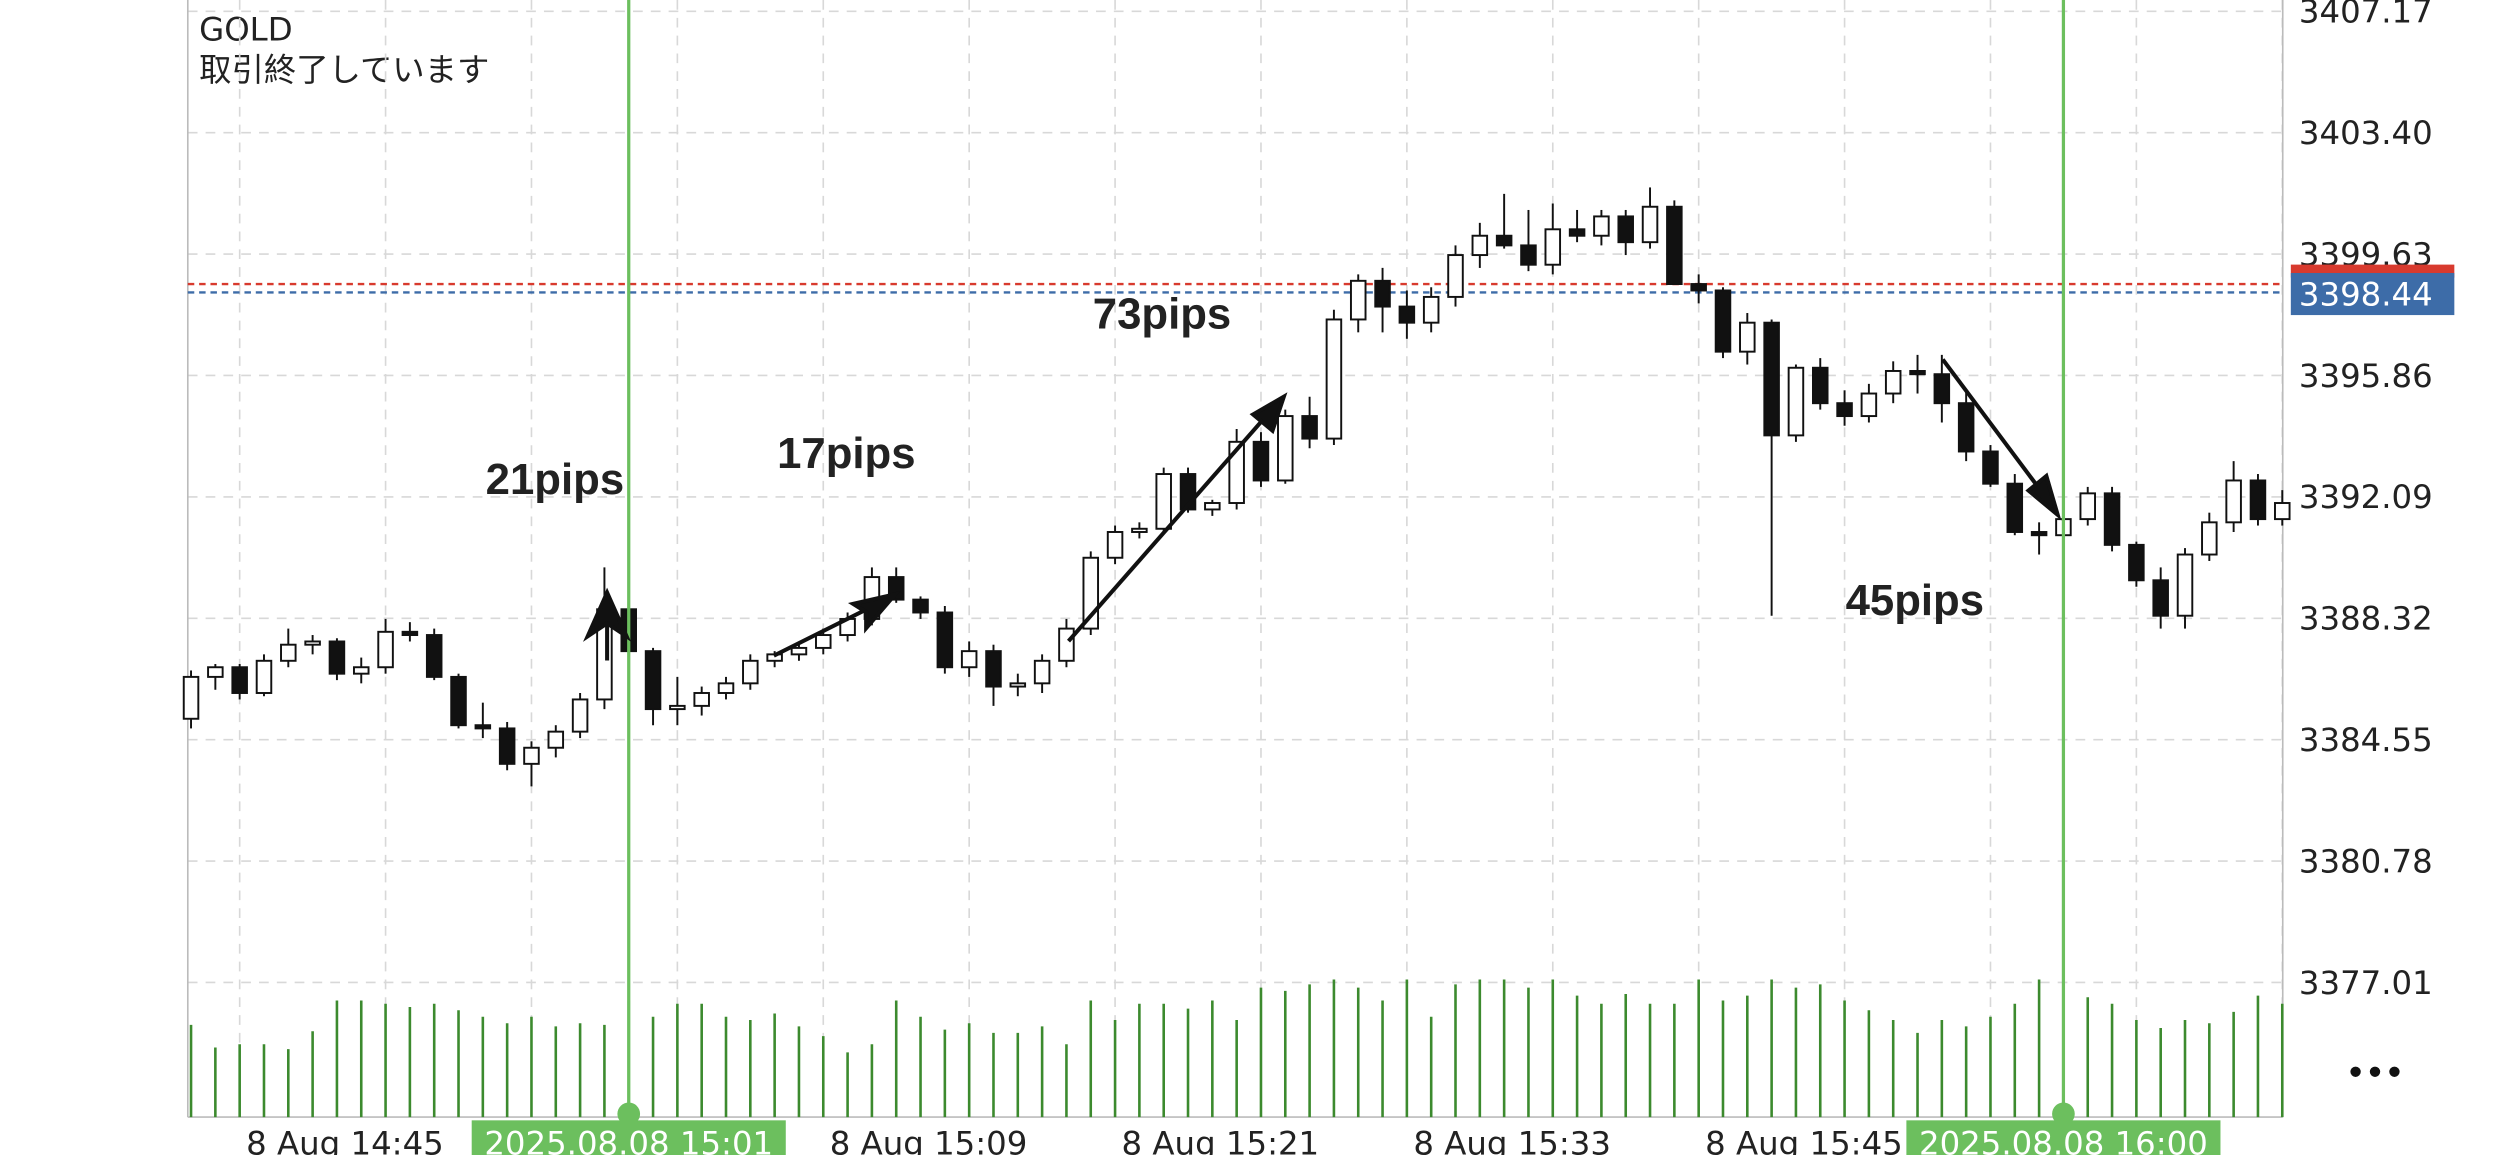 Image resolution: width=2511 pixels, height=1155 pixels. Describe the element at coordinates (2375, 1071) in the screenshot. I see `more-menu` at that location.